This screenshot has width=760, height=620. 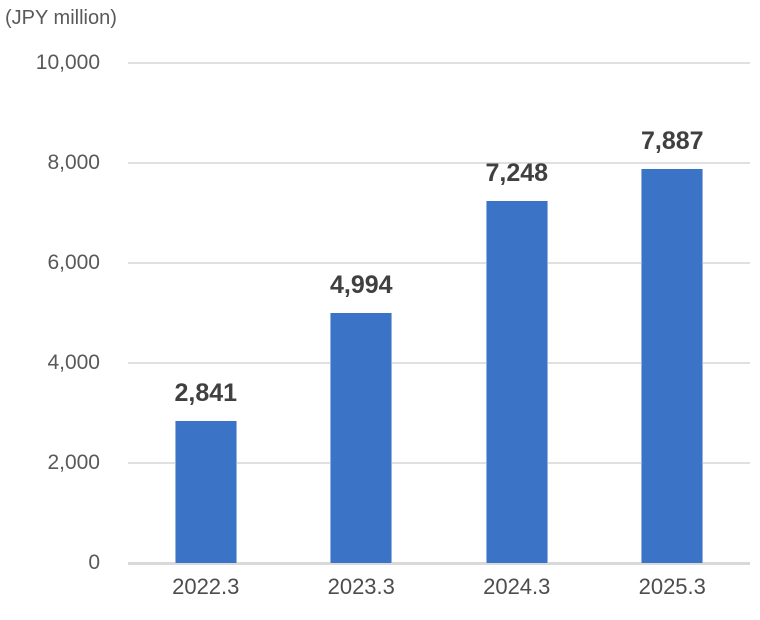 What do you see at coordinates (439, 563) in the screenshot?
I see `x-axis-line` at bounding box center [439, 563].